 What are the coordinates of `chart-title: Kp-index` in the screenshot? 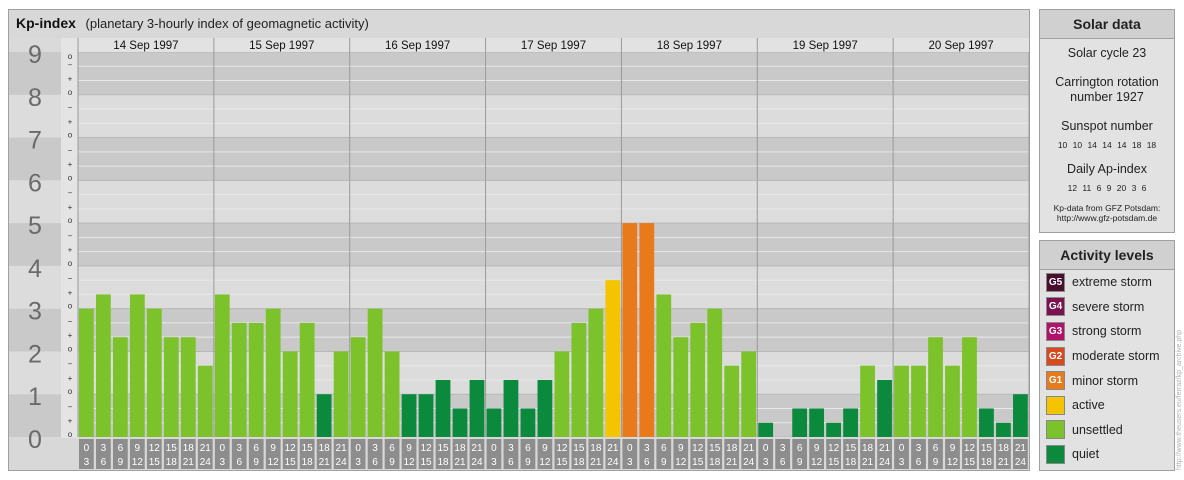 It's located at (46, 23).